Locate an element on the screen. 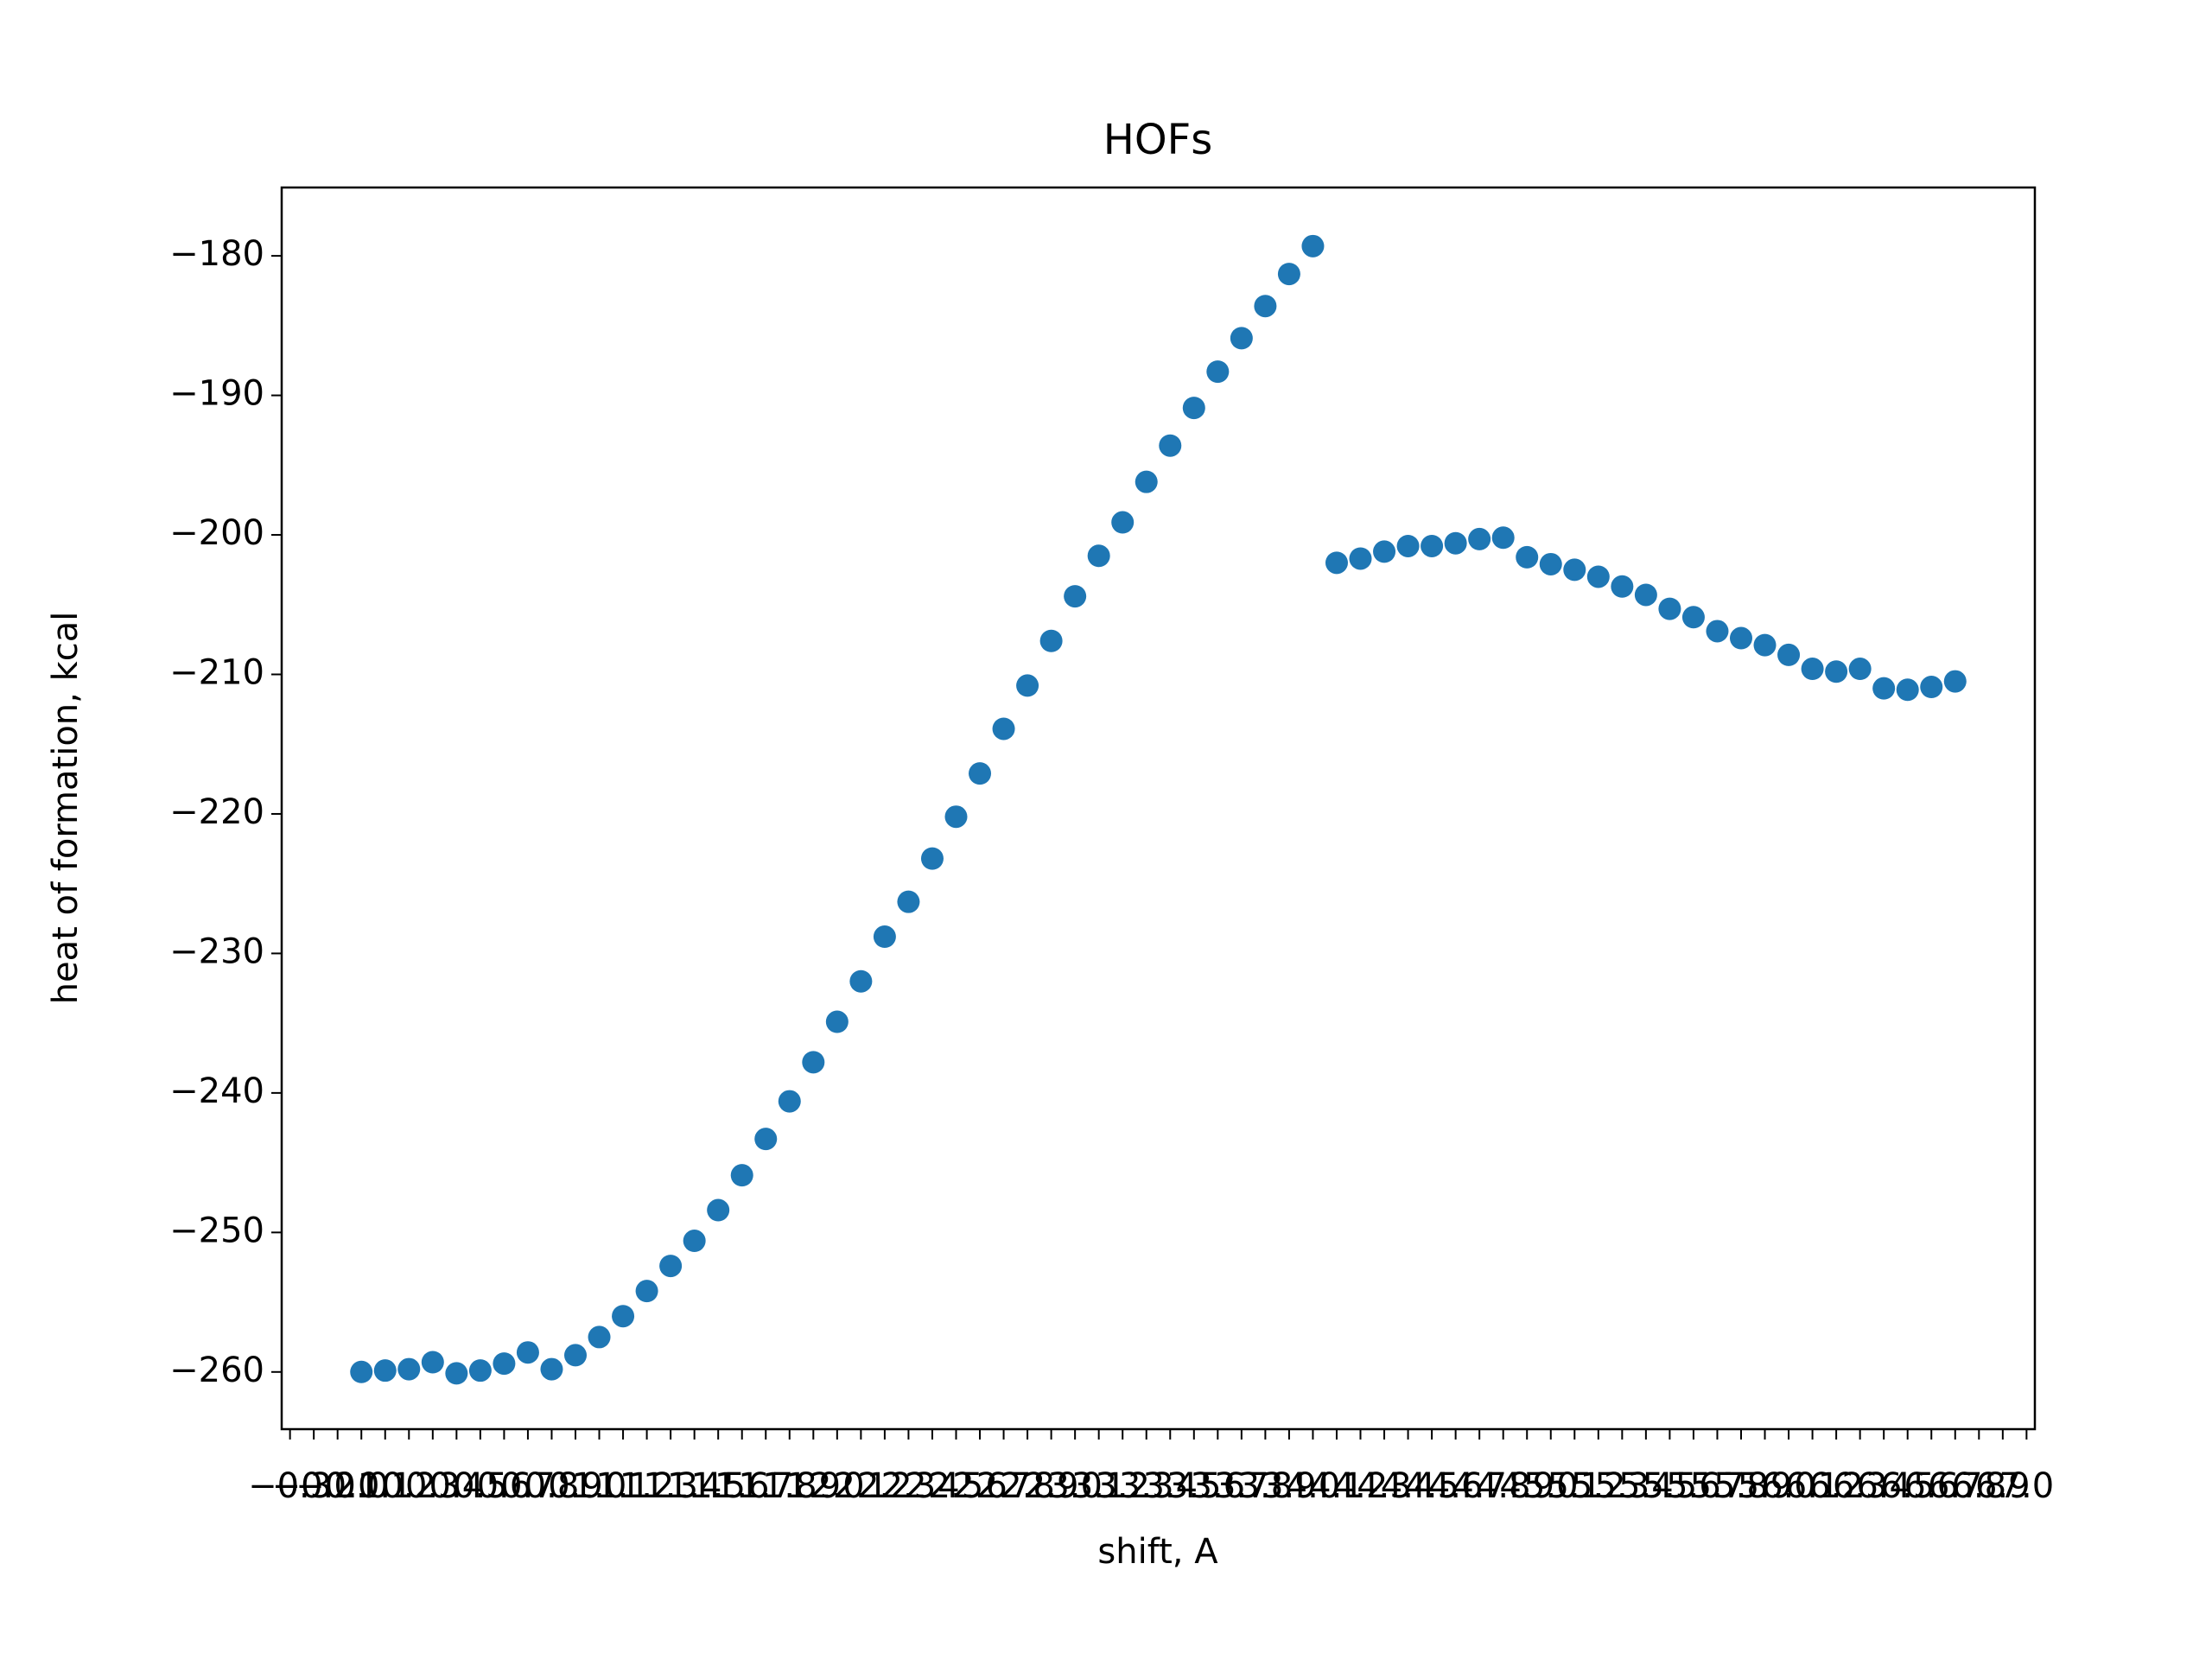  x-tick-label: 4.6 is located at coordinates (1456, 1486).